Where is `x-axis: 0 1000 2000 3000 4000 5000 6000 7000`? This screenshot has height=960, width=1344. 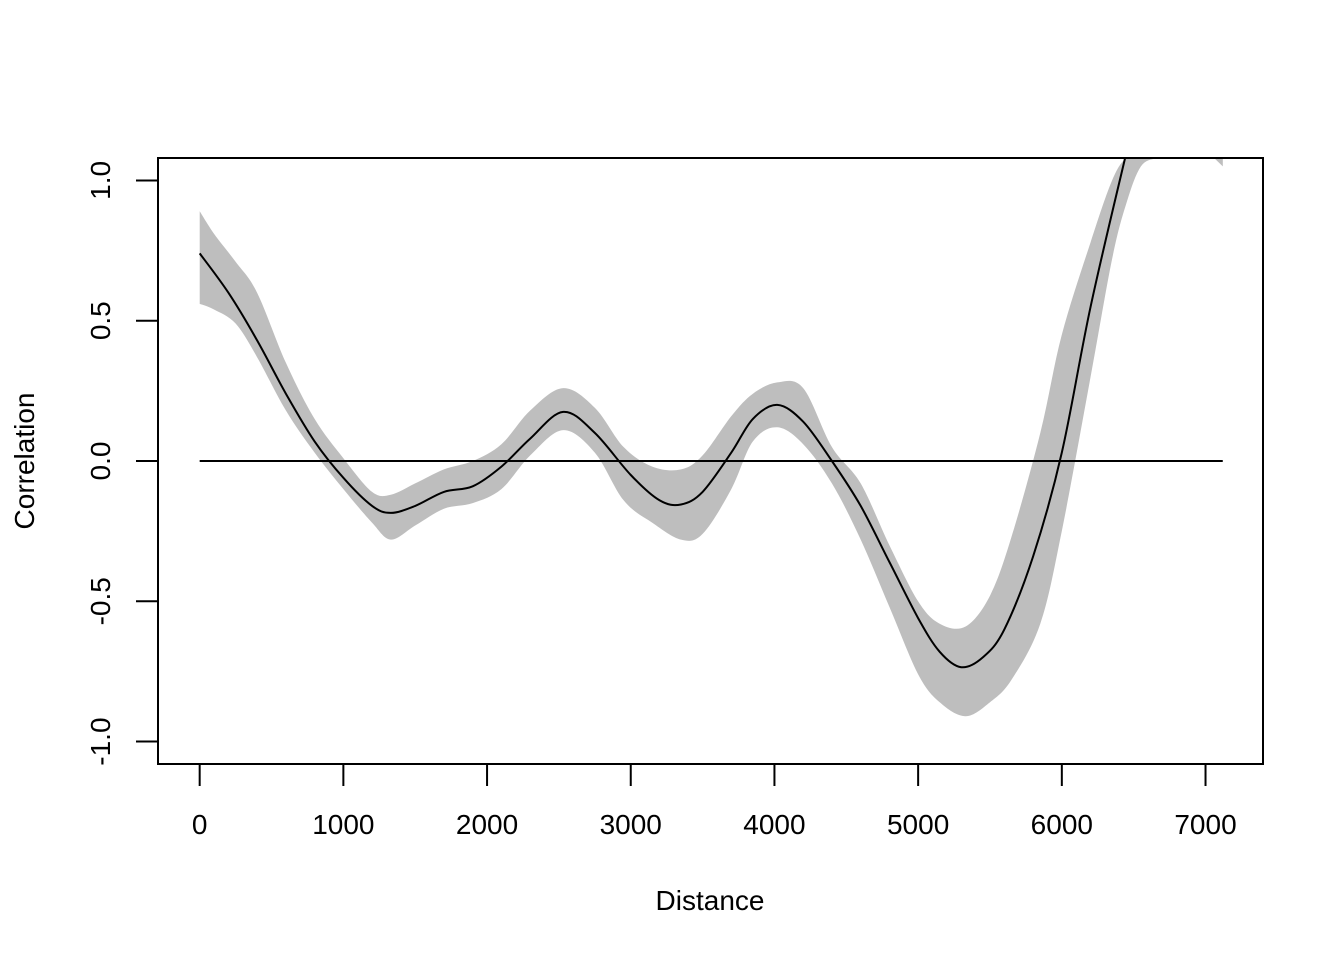 x-axis: 0 1000 2000 3000 4000 5000 6000 7000 is located at coordinates (714, 801).